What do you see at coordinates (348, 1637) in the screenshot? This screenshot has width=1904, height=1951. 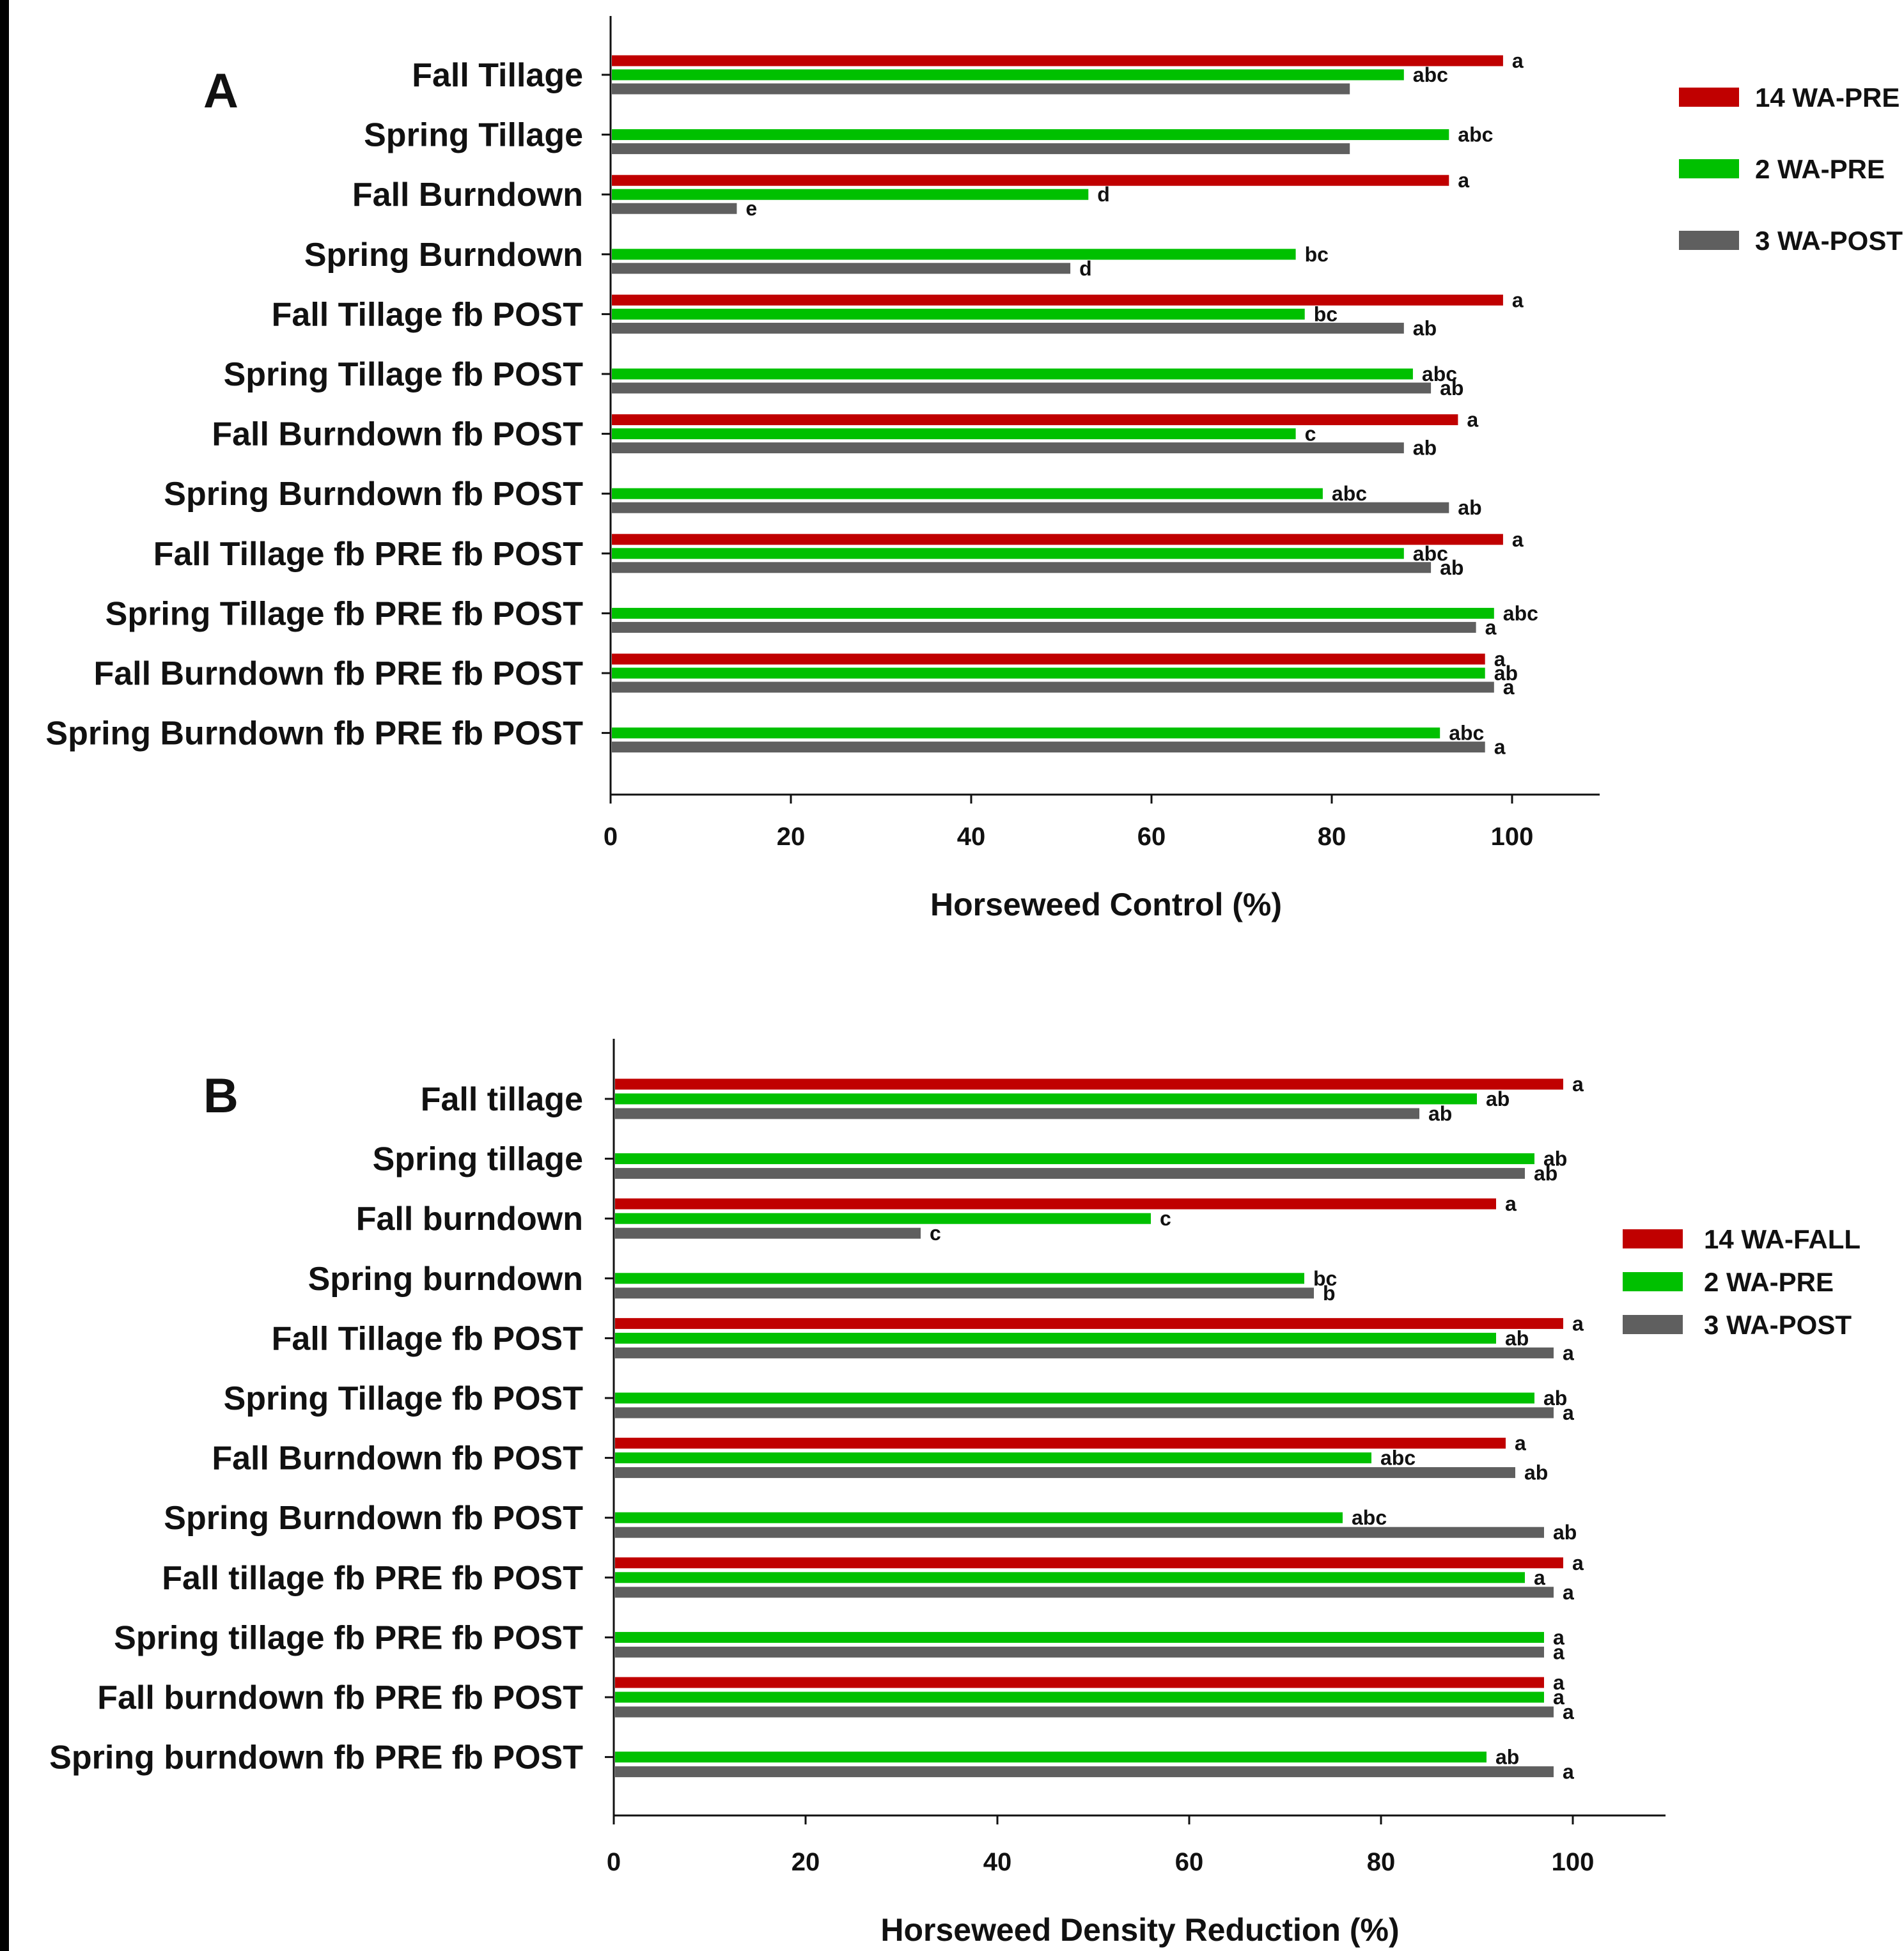 I see `category-label: Spring tillage fb PRE fb POST` at bounding box center [348, 1637].